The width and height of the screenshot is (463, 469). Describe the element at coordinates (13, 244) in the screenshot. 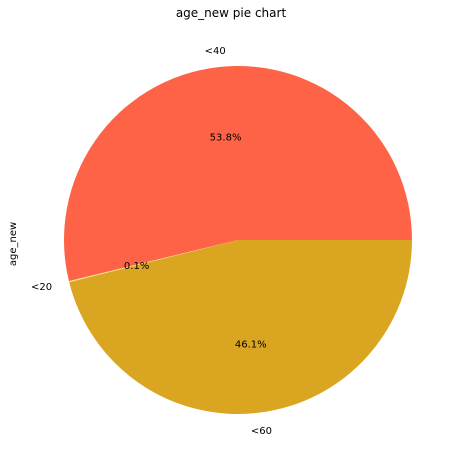

I see `y-axis-label: age_new` at that location.